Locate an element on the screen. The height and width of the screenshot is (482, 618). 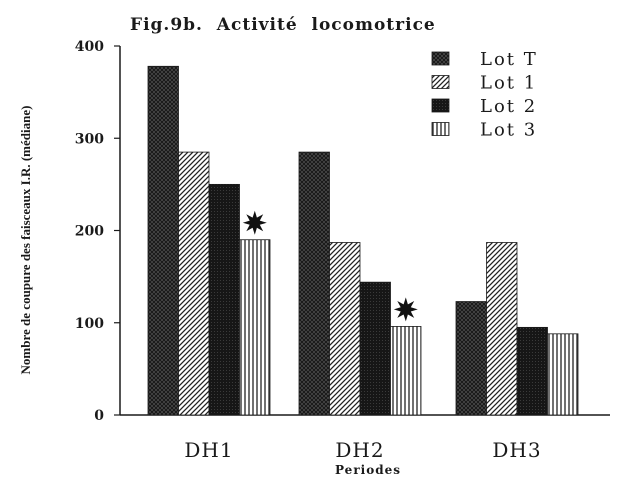
y-tick-label: 300 is located at coordinates (89, 139).